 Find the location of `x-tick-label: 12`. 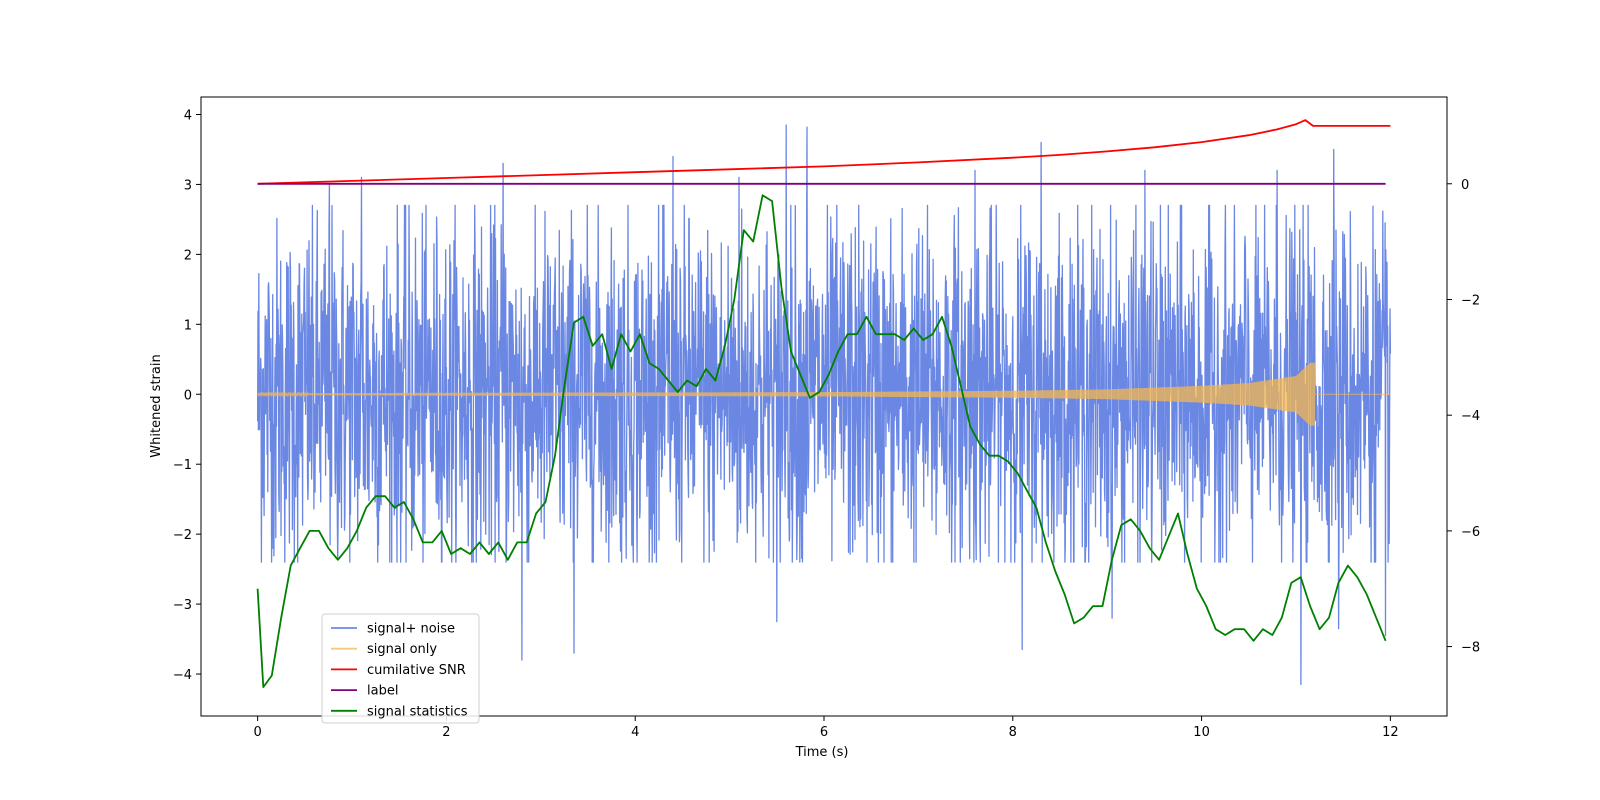

x-tick-label: 12 is located at coordinates (1390, 732).